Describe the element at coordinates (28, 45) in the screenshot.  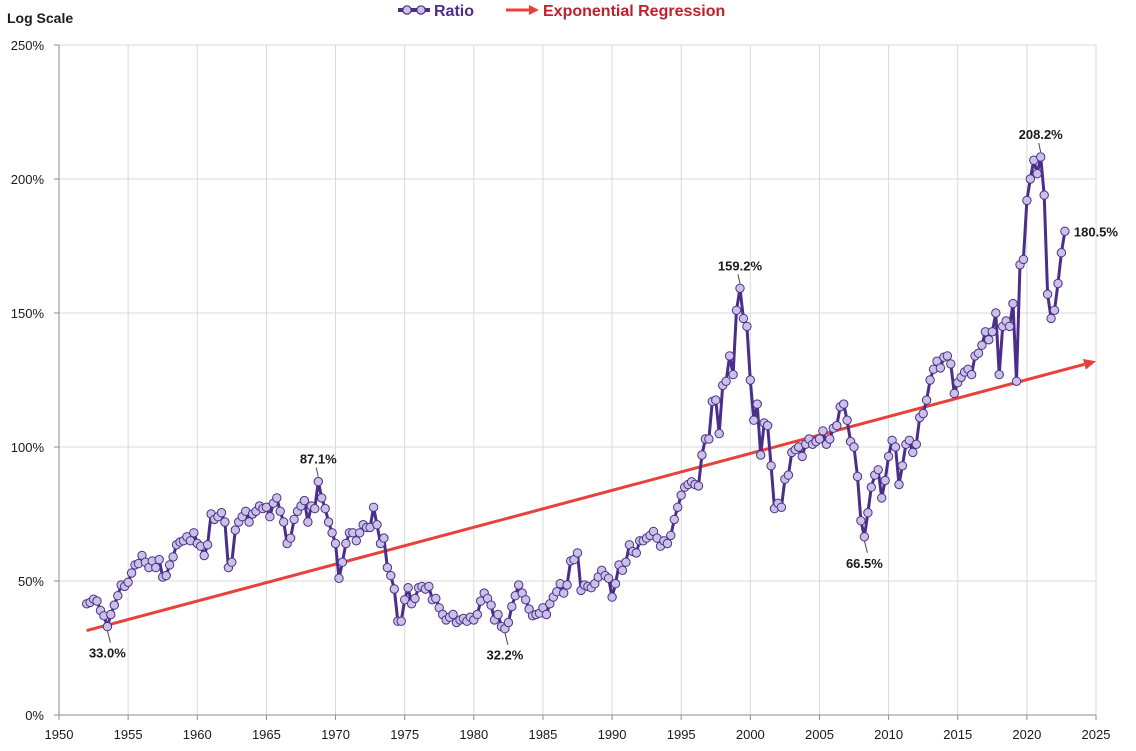
I see `y-tick-label: 250%` at that location.